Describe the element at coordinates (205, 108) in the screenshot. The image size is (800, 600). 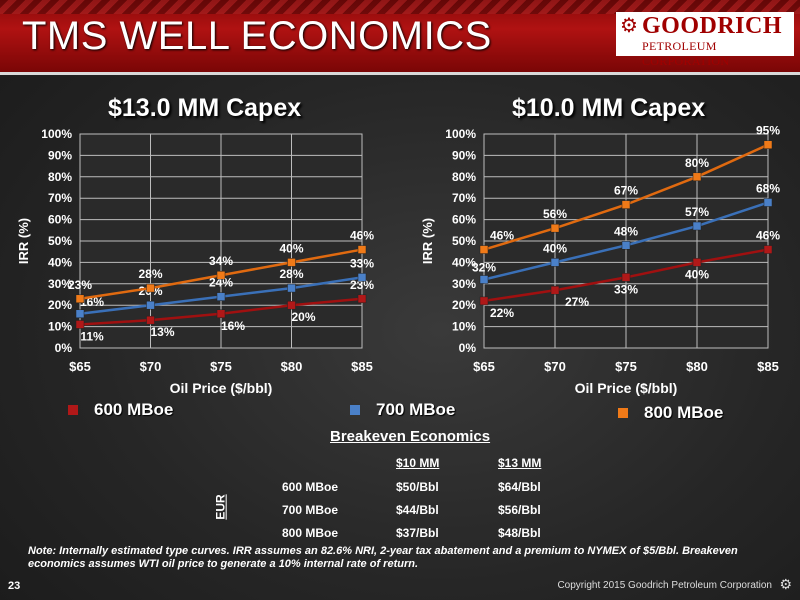
I see `chart-title-13mm: $13.0 MM Capex` at that location.